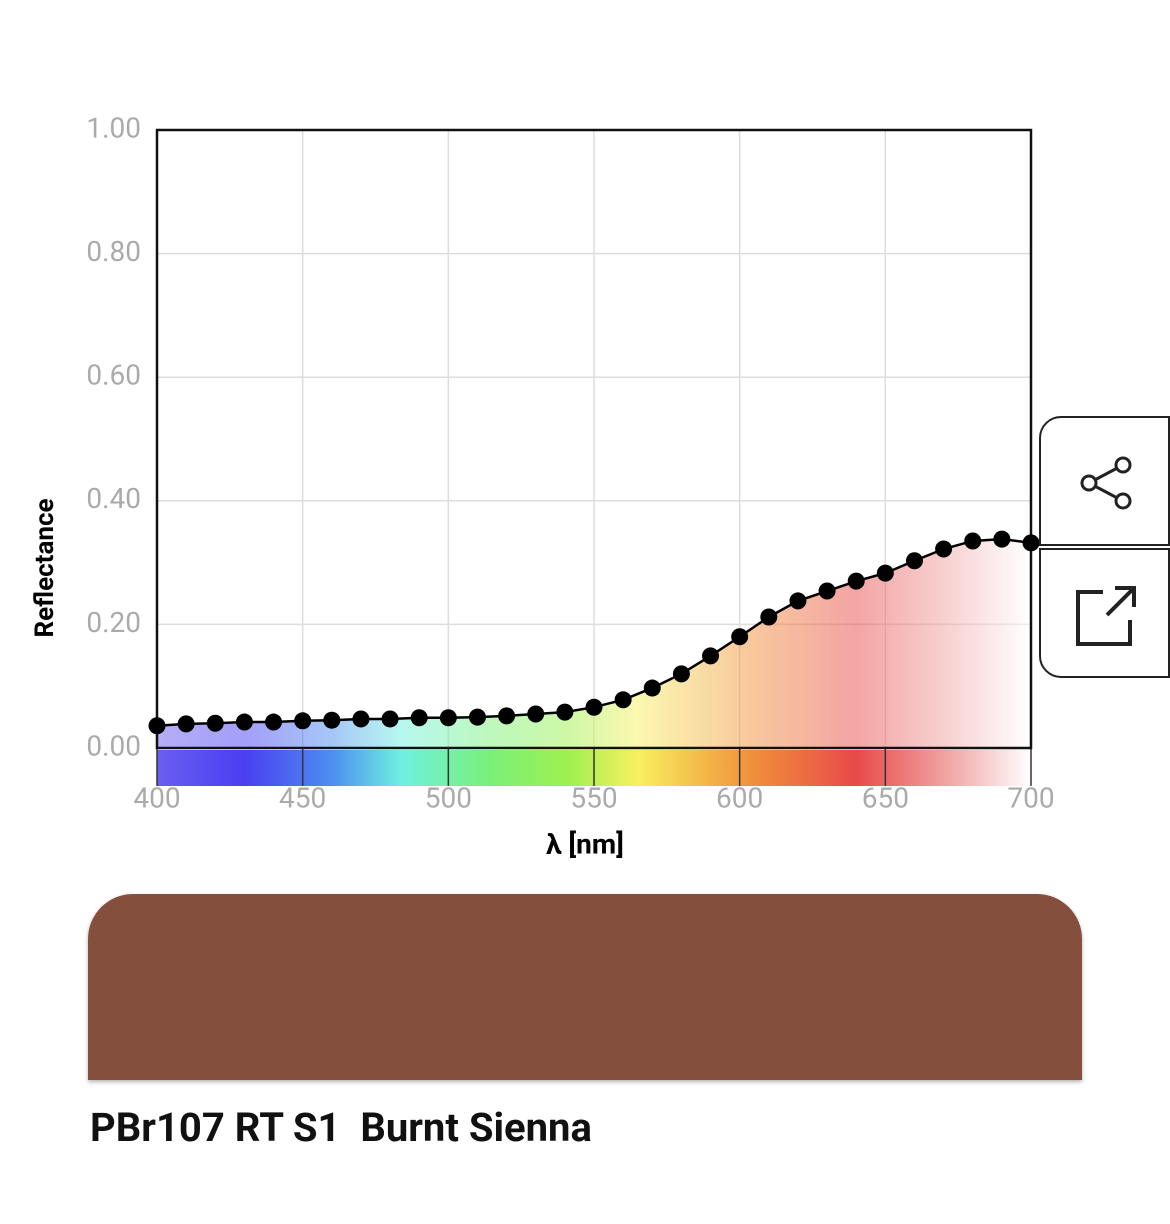  Describe the element at coordinates (113, 745) in the screenshot. I see `y-tick-label: 0.00` at that location.